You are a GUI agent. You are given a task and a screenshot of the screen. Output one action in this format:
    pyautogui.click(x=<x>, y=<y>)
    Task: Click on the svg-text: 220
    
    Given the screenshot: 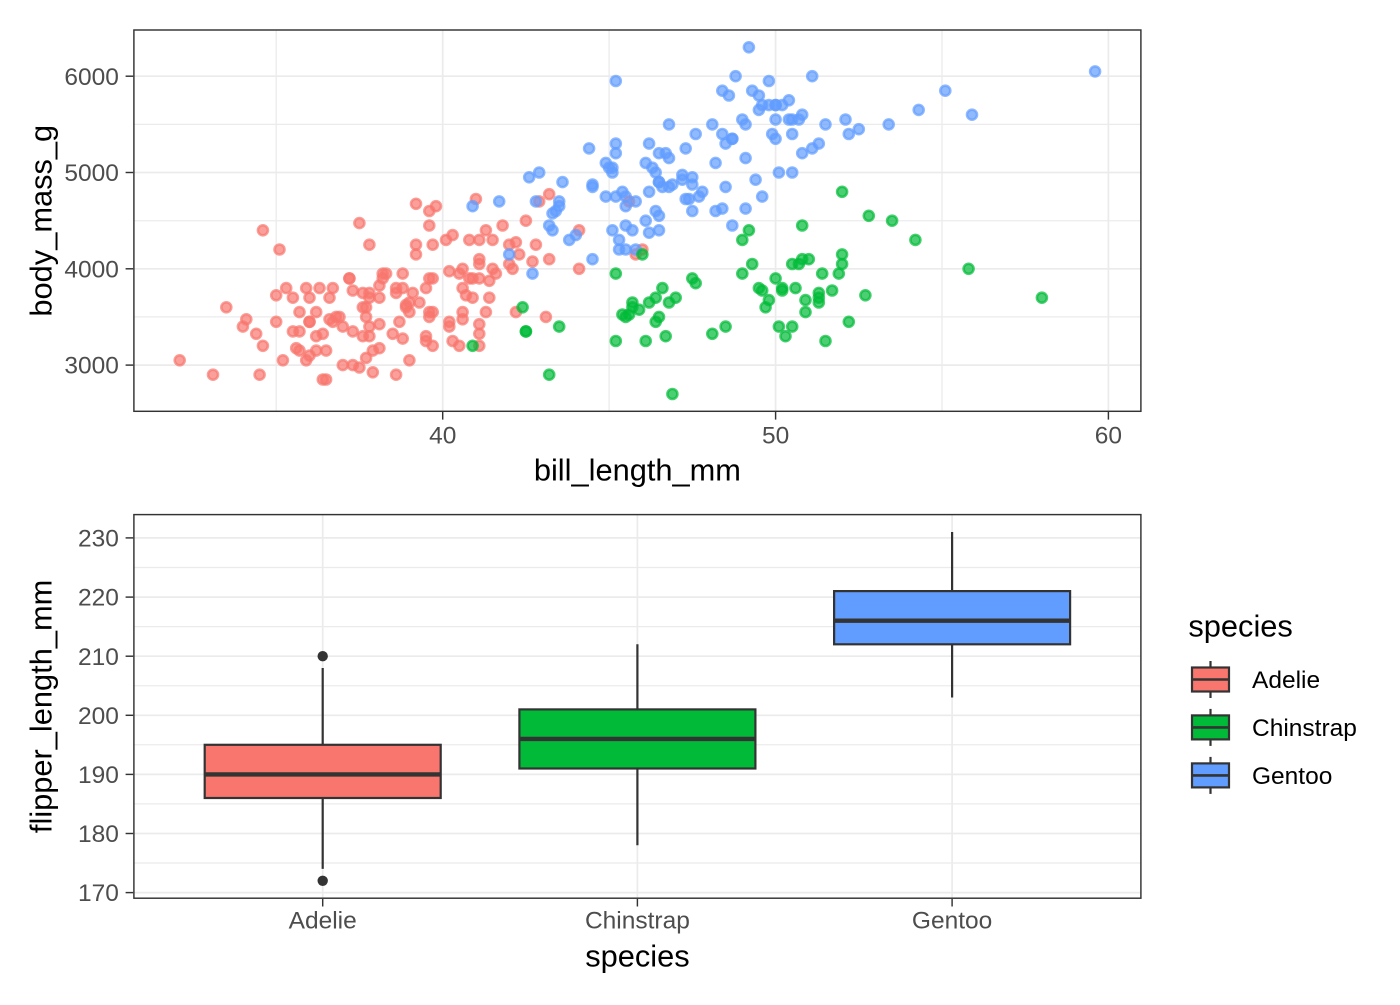 What is the action you would take?
    pyautogui.click(x=98, y=598)
    